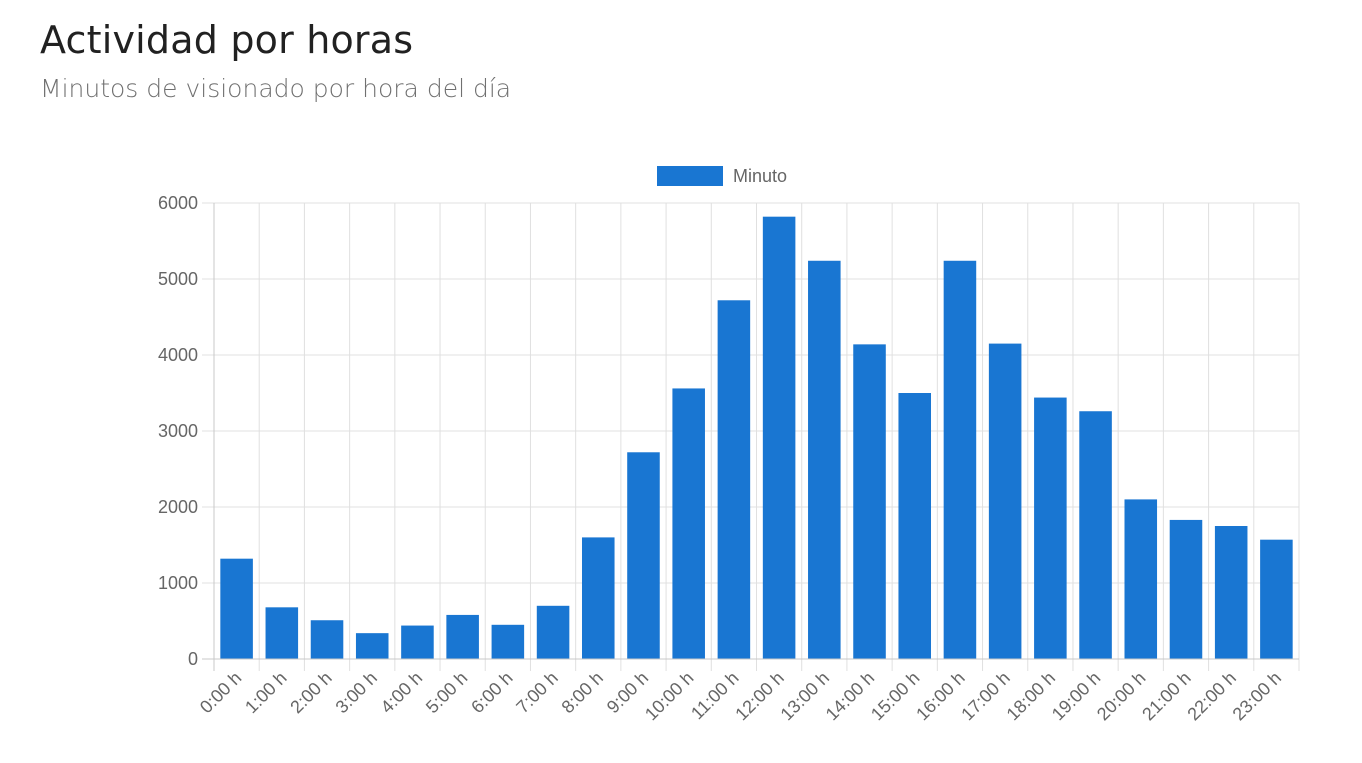 This screenshot has width=1362, height=763. What do you see at coordinates (985, 696) in the screenshot?
I see `x-tick-label: 17:00 h` at bounding box center [985, 696].